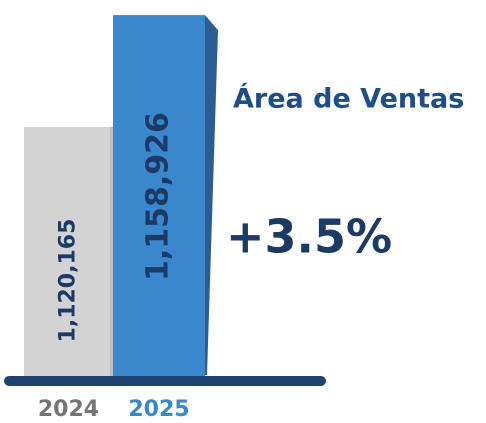 Image resolution: width=486 pixels, height=423 pixels. I want to click on chart-title: Área de Ventas, so click(348, 99).